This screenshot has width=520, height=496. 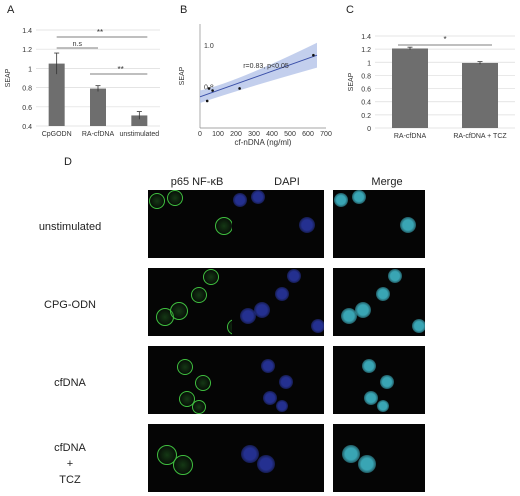 What do you see at coordinates (366, 116) in the screenshot?
I see `y-tick-label: 0.2` at bounding box center [366, 116].